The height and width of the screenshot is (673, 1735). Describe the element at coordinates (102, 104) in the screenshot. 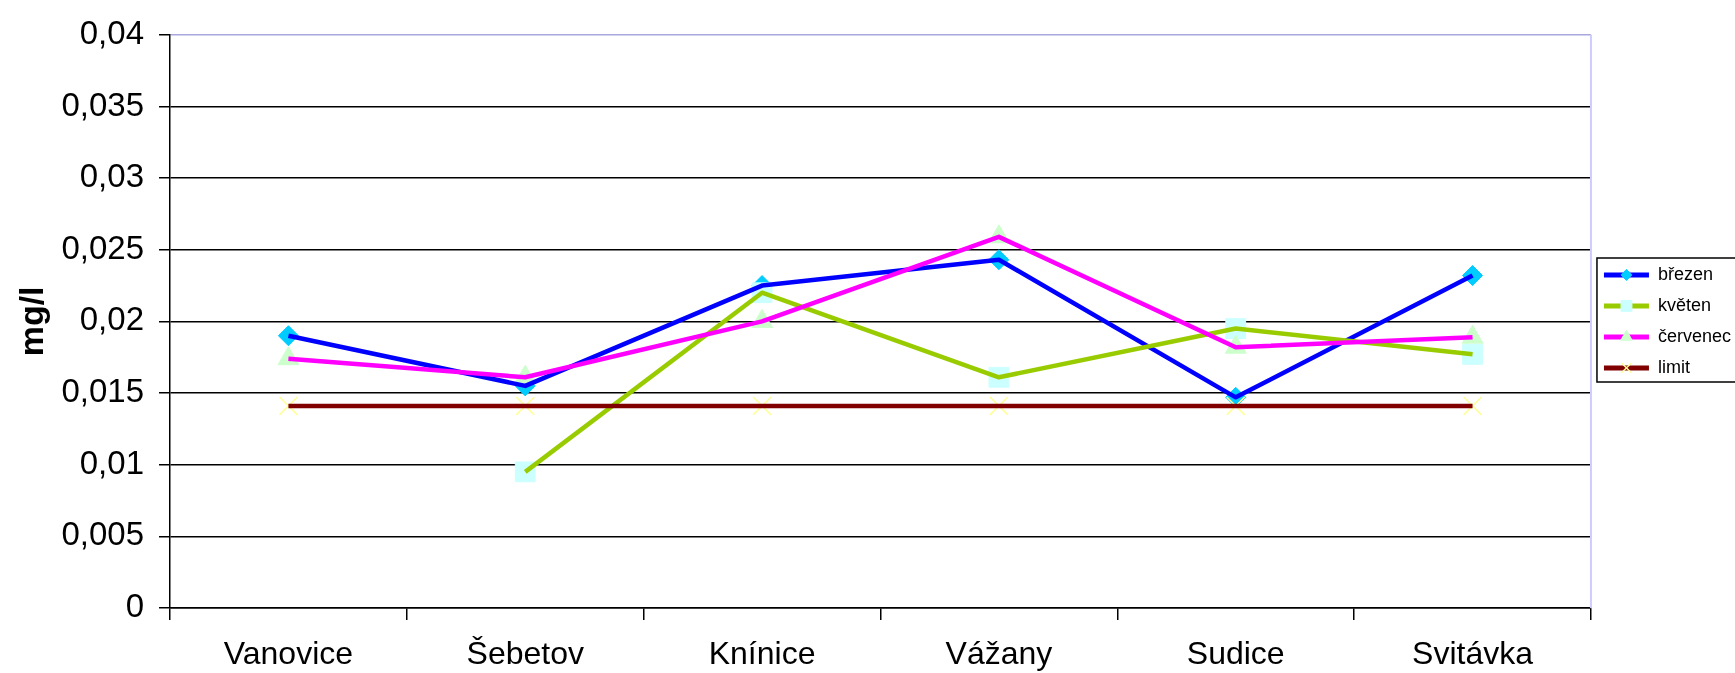

I see `y-tick-label: 0,035` at that location.